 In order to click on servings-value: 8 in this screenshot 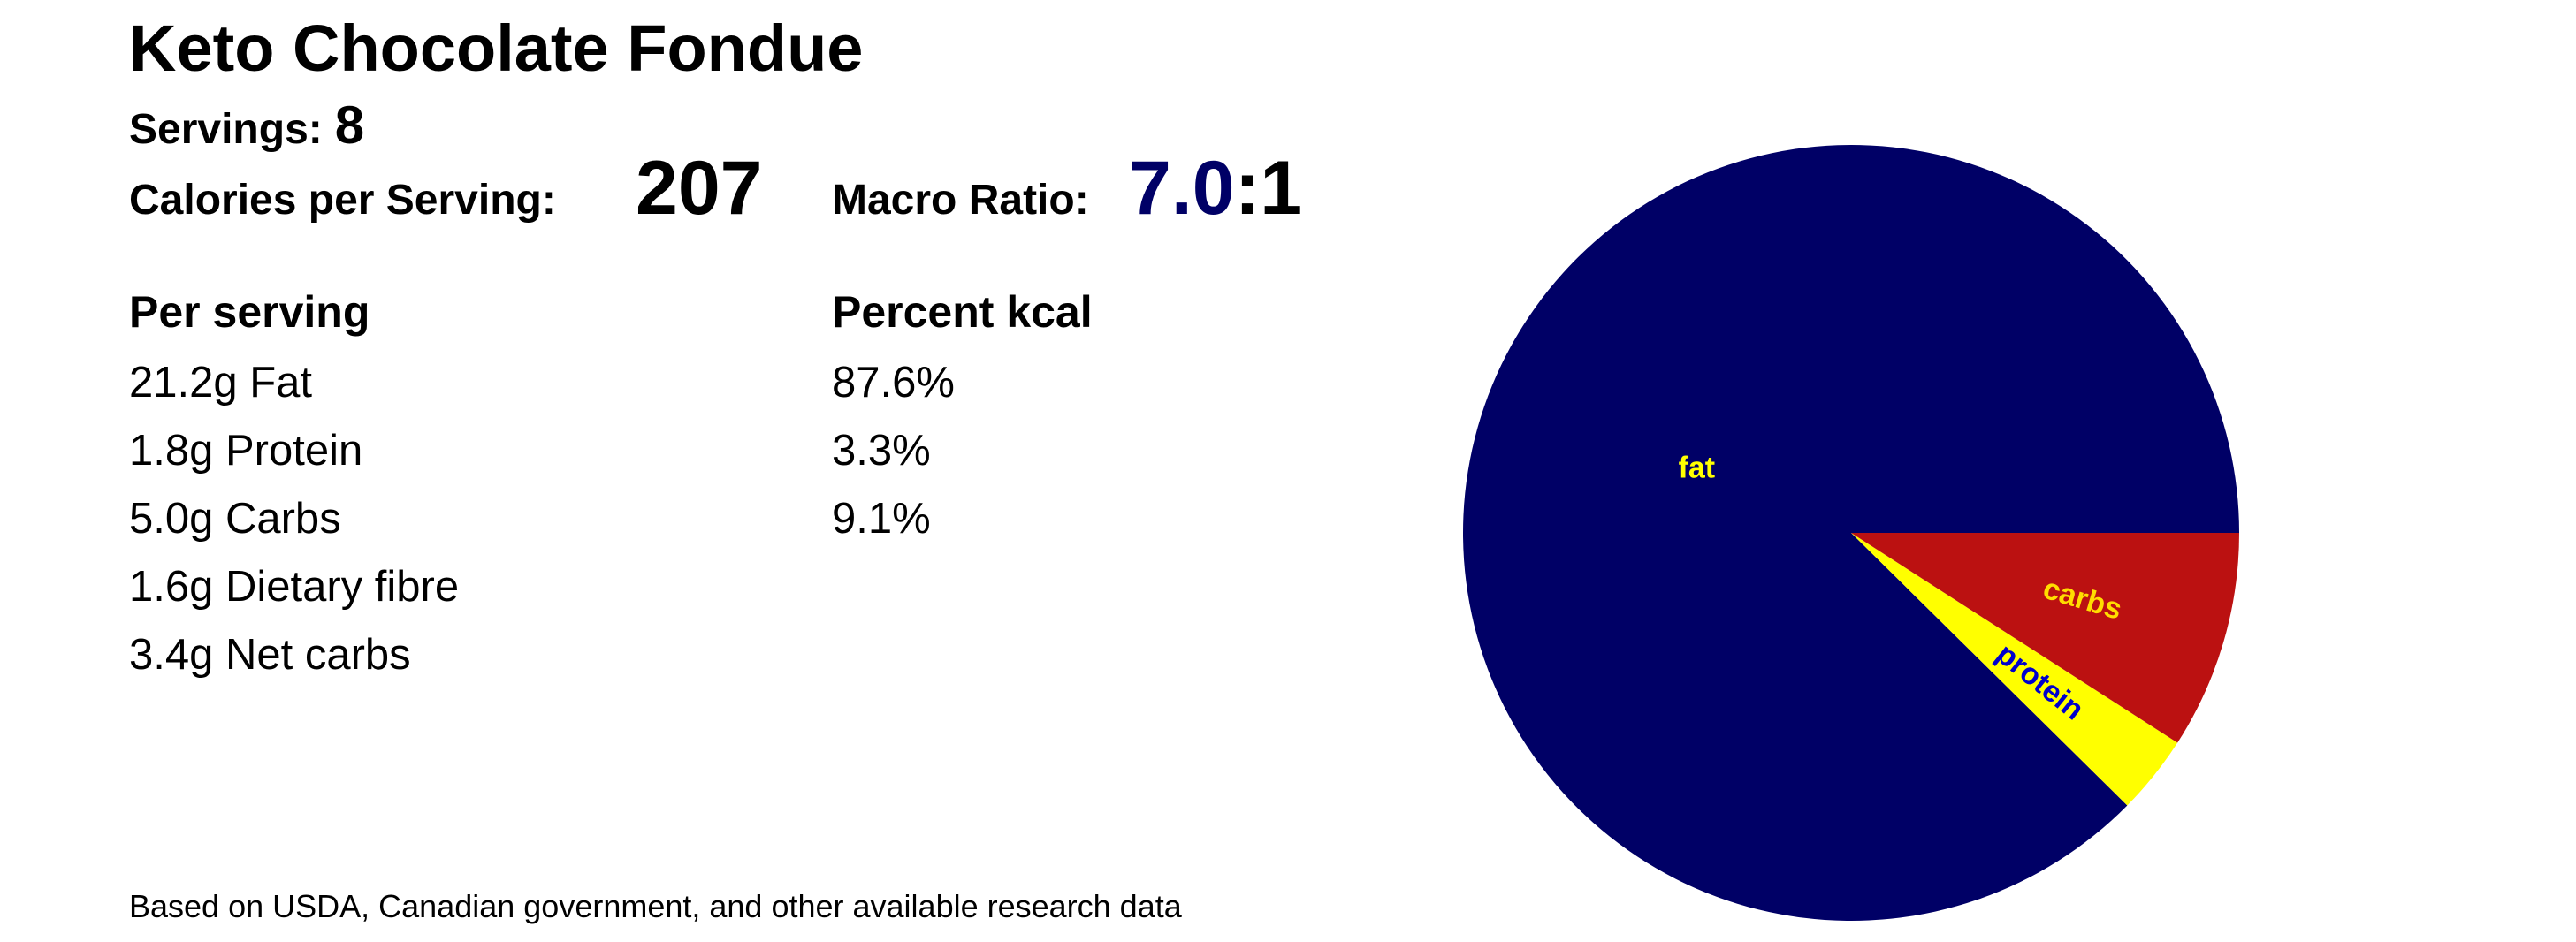, I will do `click(349, 125)`.